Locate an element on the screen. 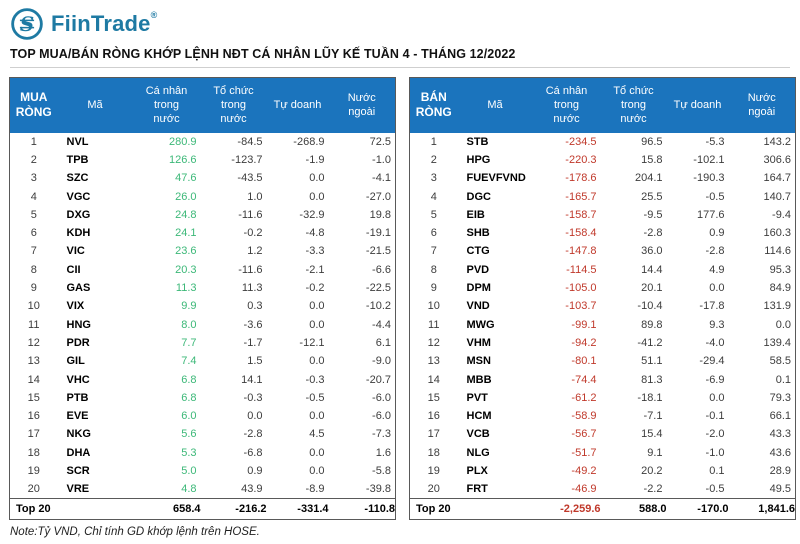 The image size is (800, 544). value-cell: 5.3 is located at coordinates (189, 452).